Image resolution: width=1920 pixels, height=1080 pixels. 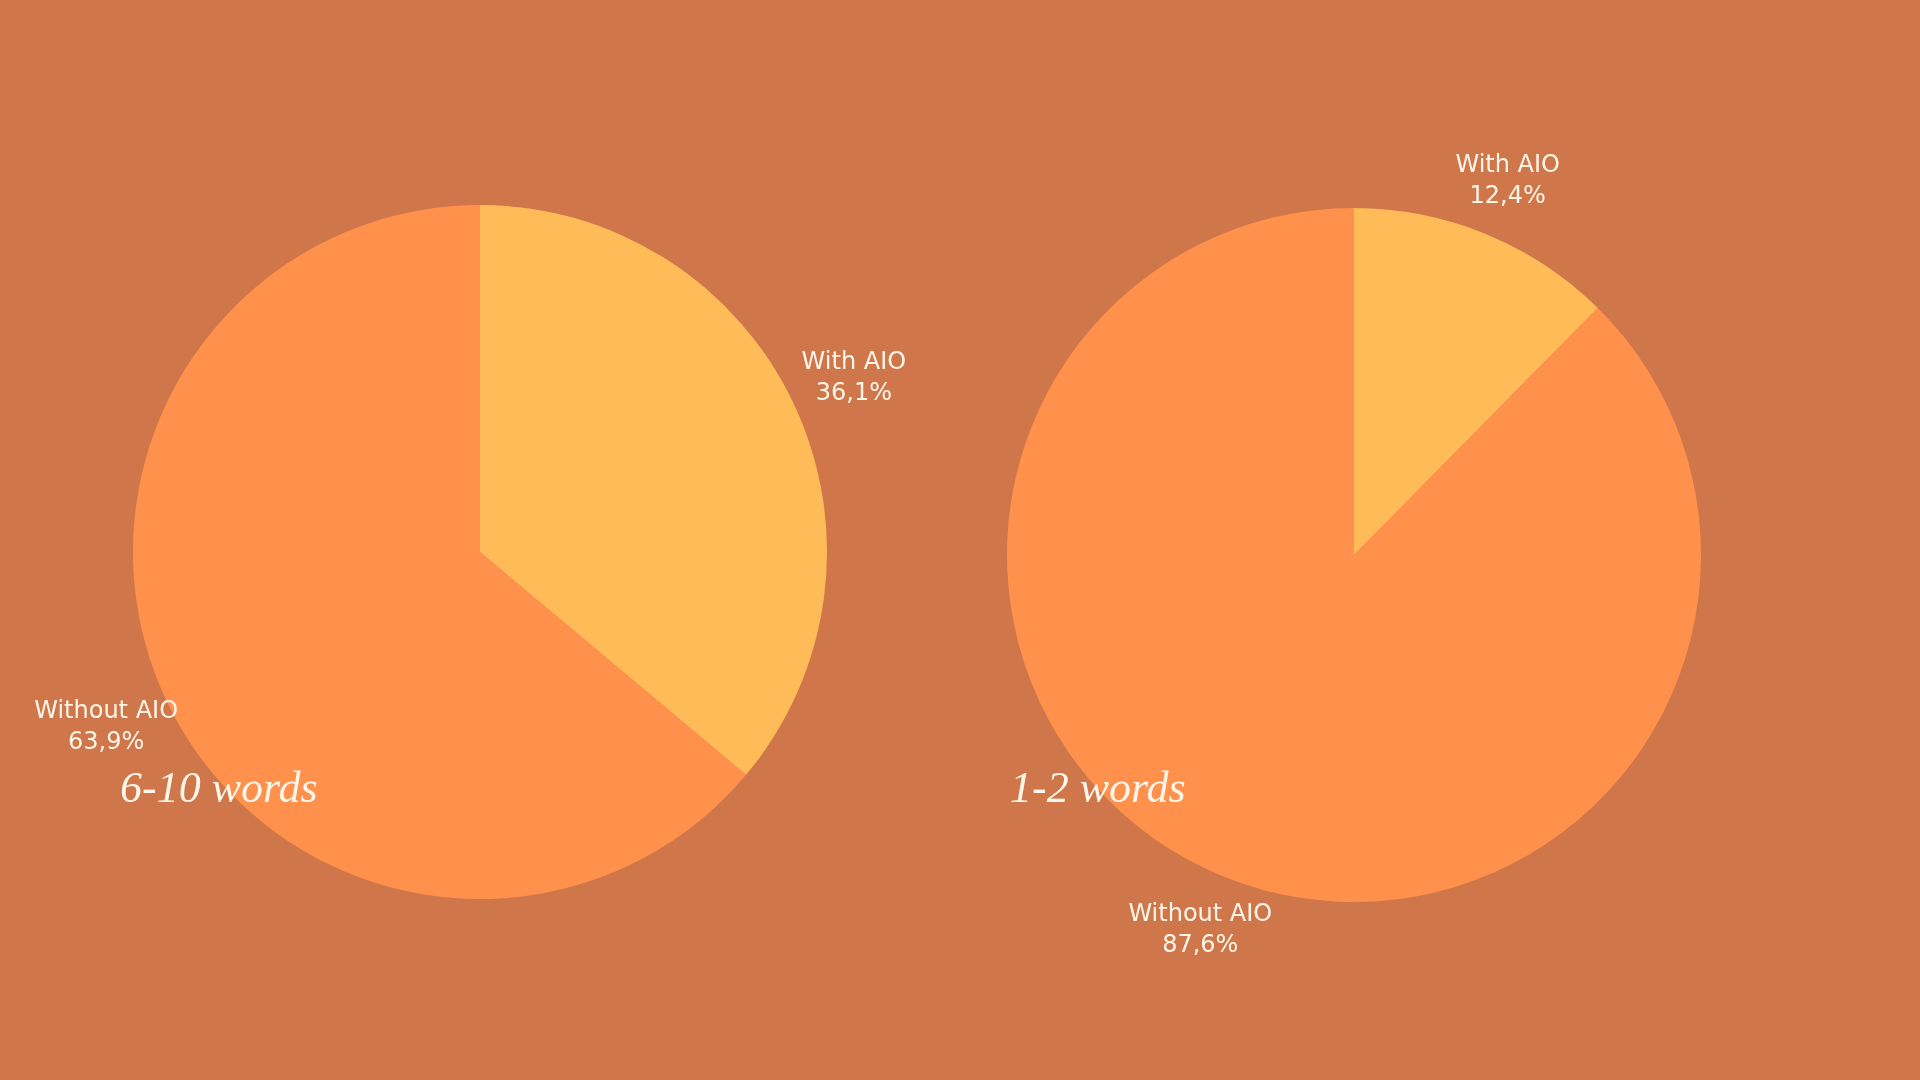 I want to click on data-label: 87,6%, so click(x=1200, y=943).